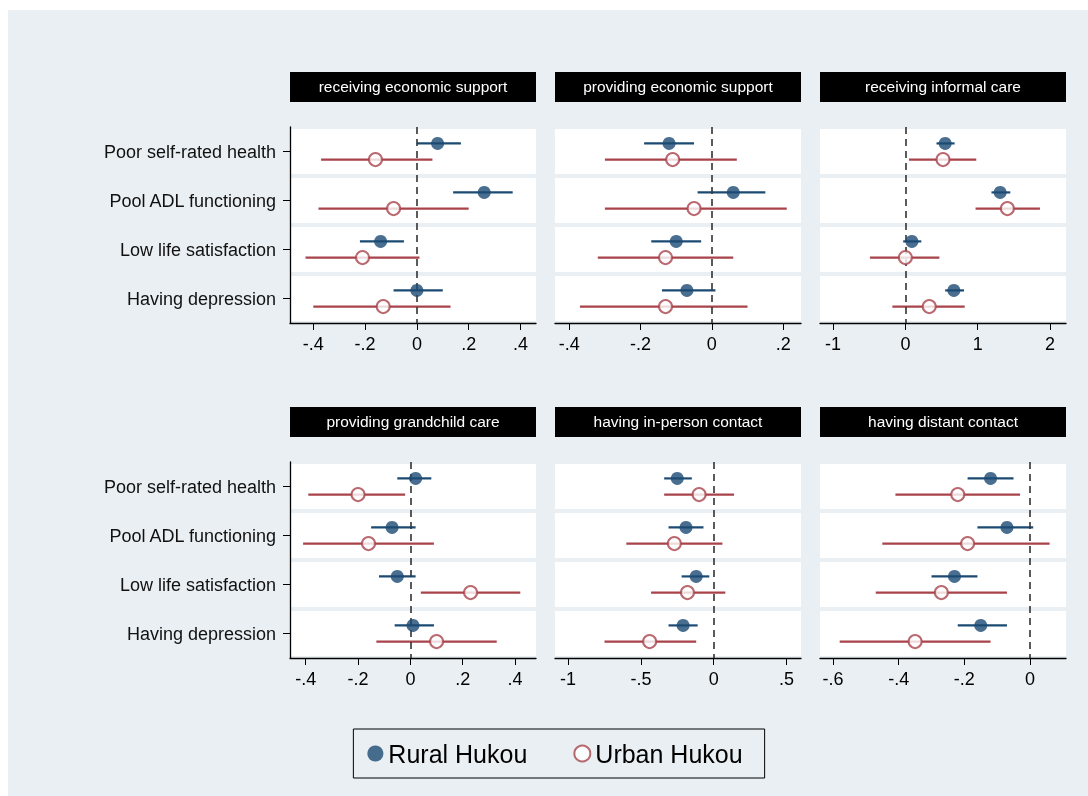 The height and width of the screenshot is (796, 1088). Describe the element at coordinates (977, 344) in the screenshot. I see `x-tick-label: 1` at that location.